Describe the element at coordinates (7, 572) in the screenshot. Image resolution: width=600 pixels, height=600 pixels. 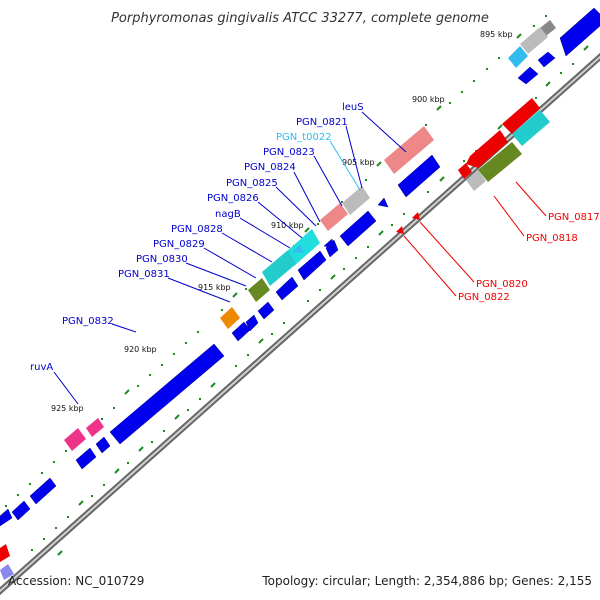
I see `feature-lilac` at that location.